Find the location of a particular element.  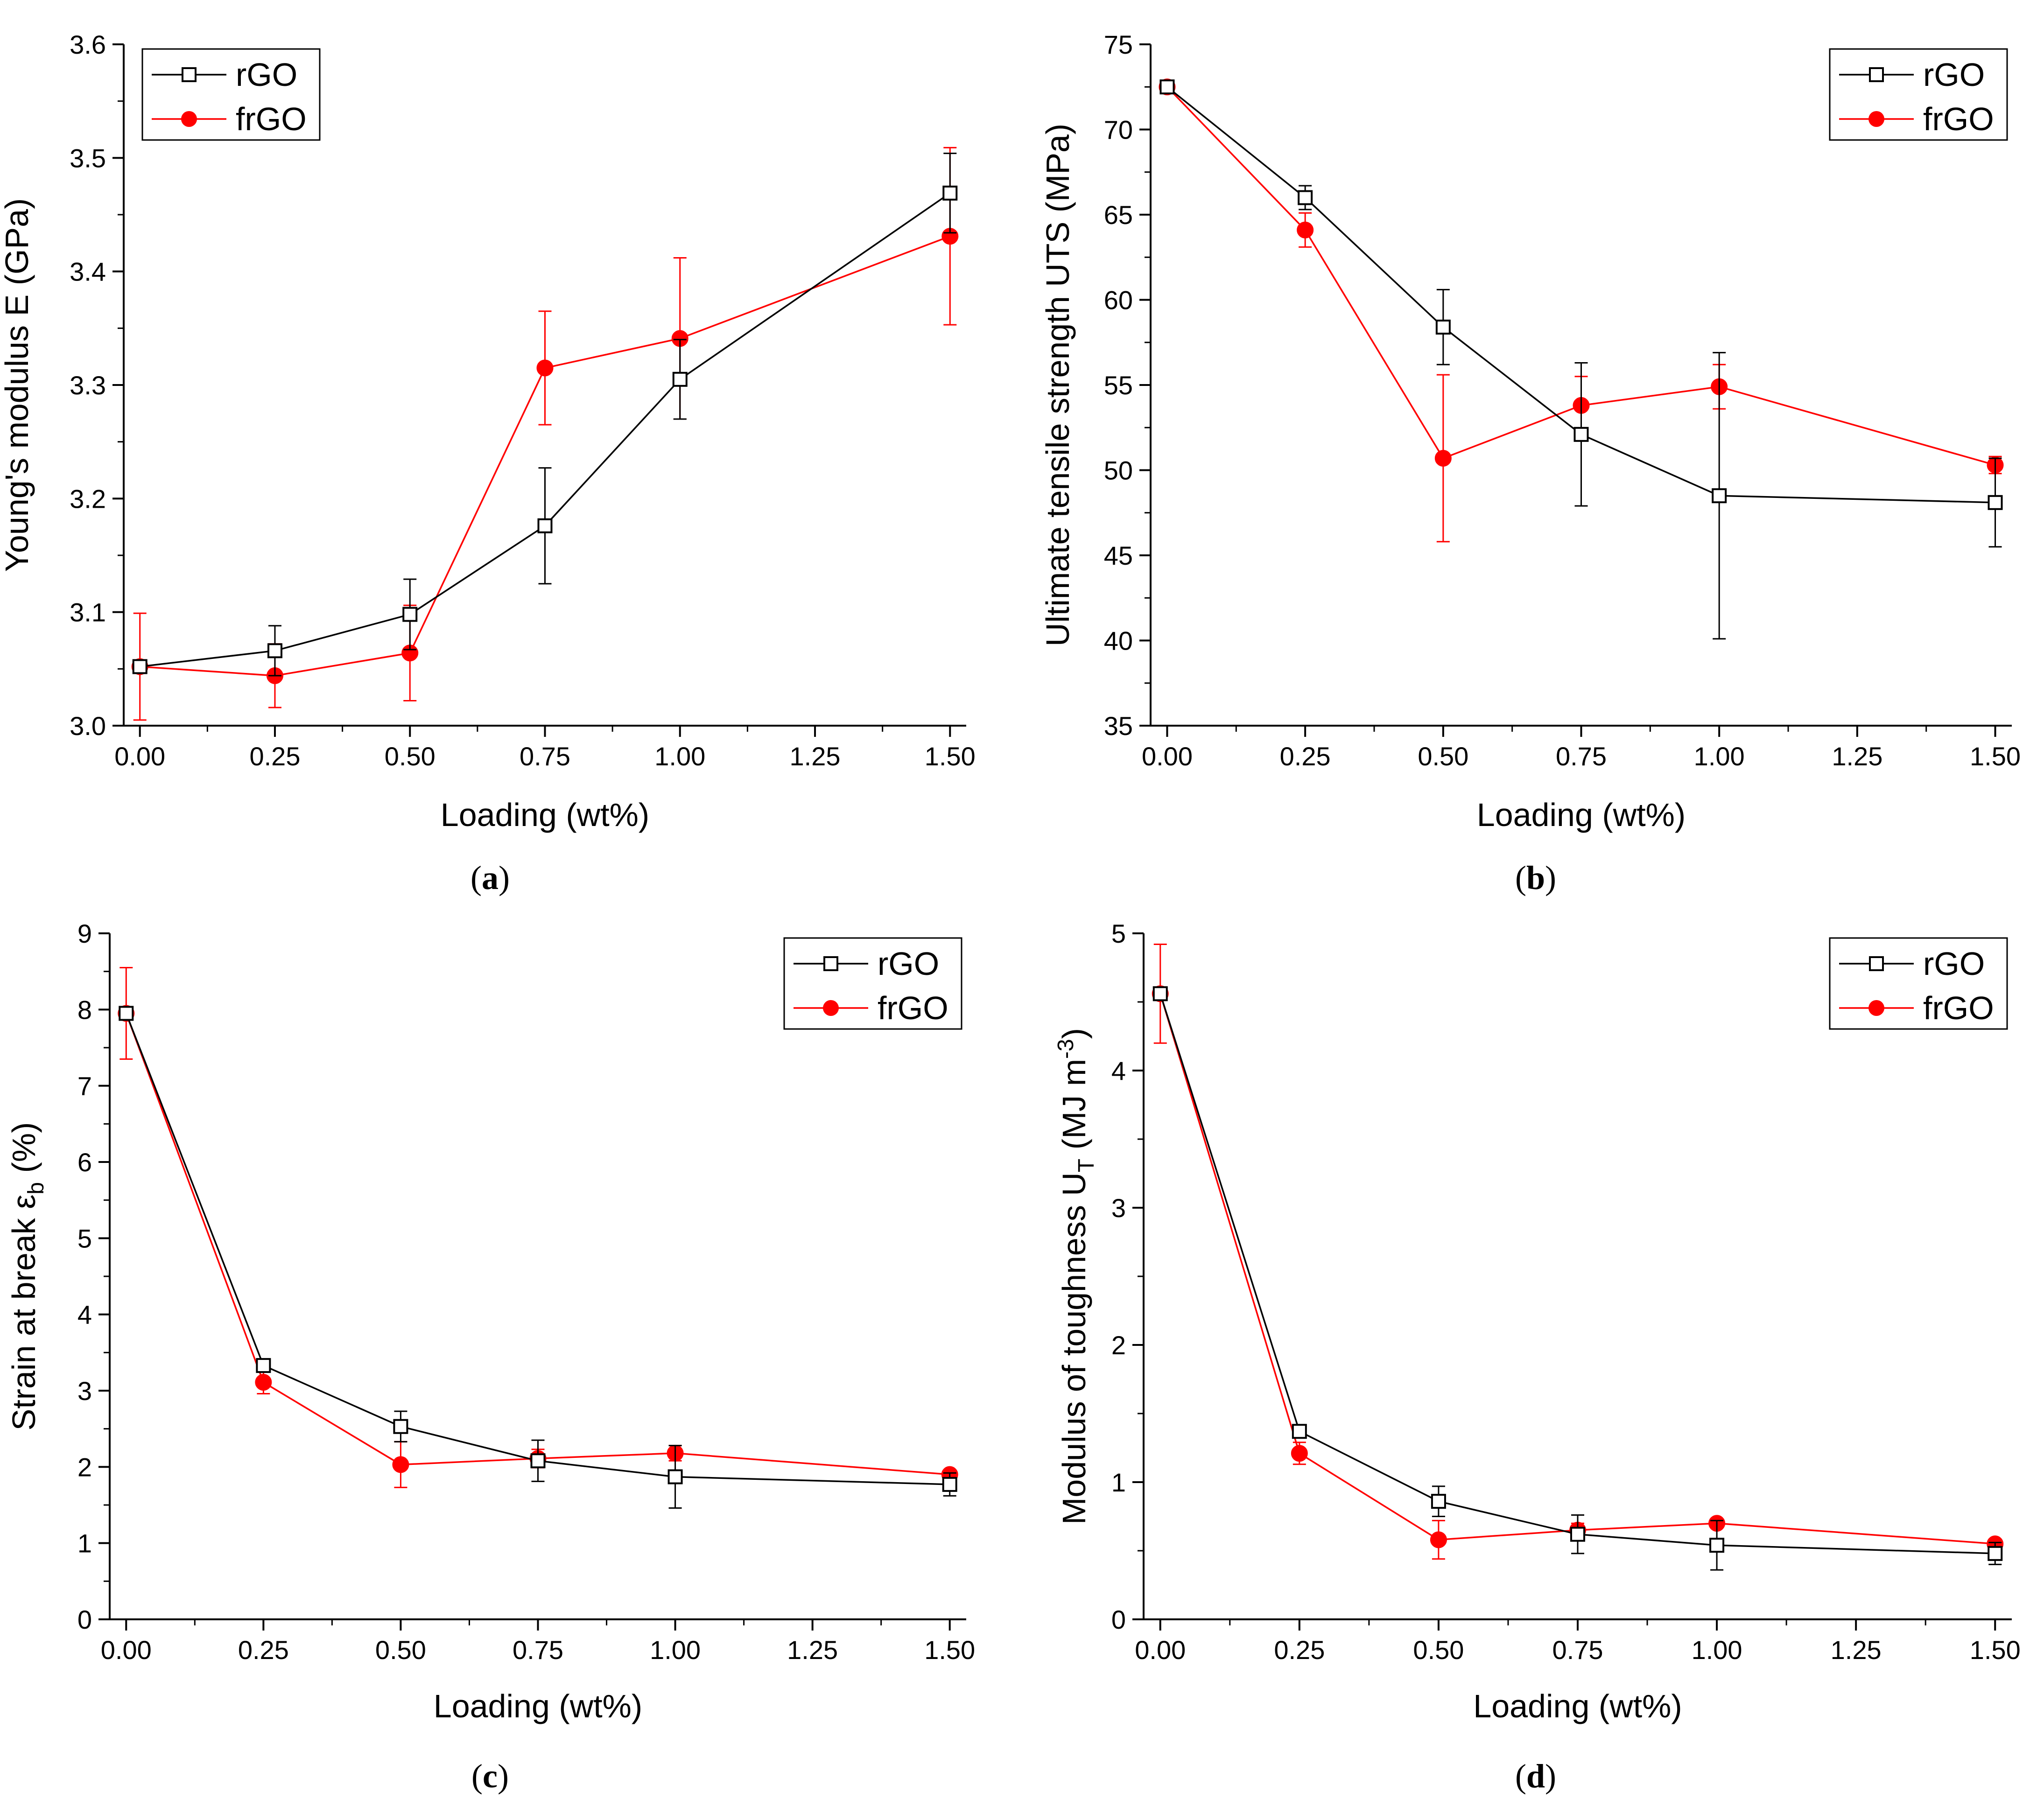

panel-caption: (b) is located at coordinates (1535, 877).